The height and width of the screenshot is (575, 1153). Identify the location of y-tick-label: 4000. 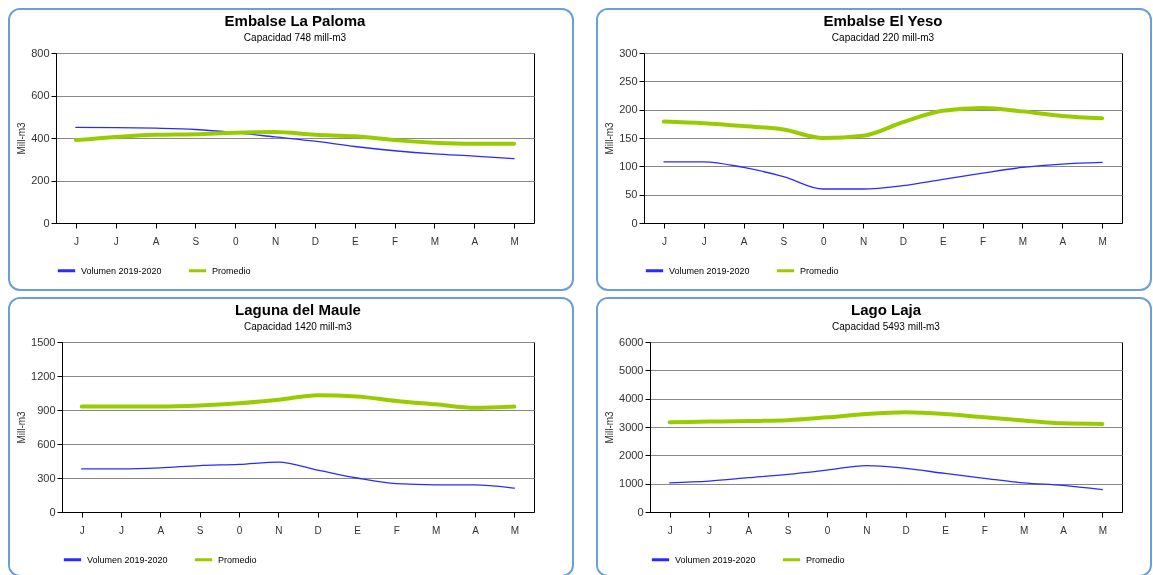
(631, 398).